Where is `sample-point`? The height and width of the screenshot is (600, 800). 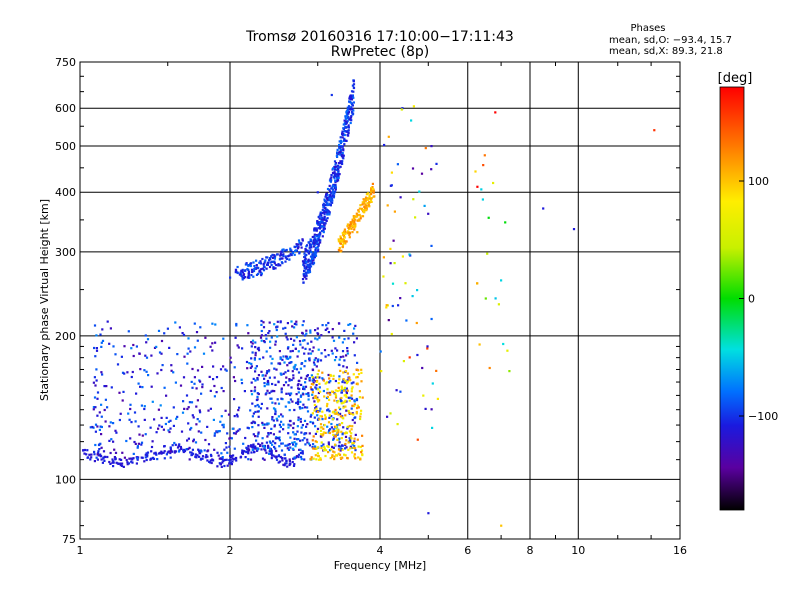
sample-point is located at coordinates (317, 192).